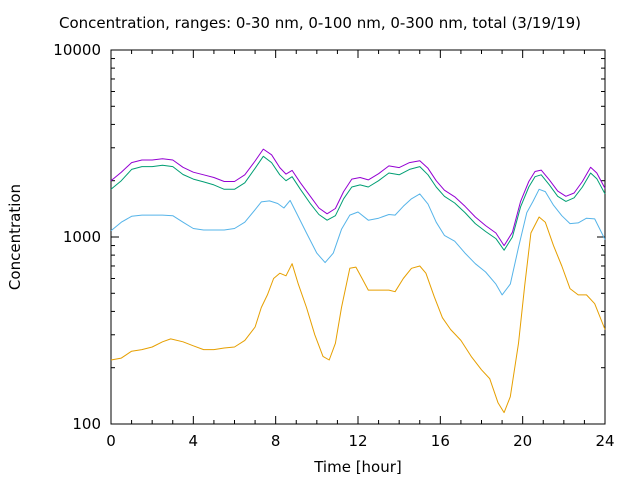 The height and width of the screenshot is (480, 640). Describe the element at coordinates (111, 441) in the screenshot. I see `x-tick-label: 0` at that location.